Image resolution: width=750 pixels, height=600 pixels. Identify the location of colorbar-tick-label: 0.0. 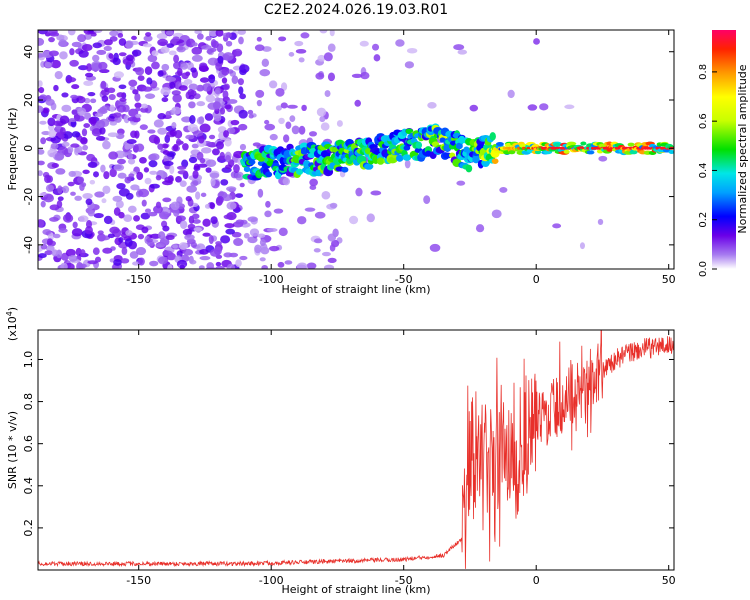
(703, 269).